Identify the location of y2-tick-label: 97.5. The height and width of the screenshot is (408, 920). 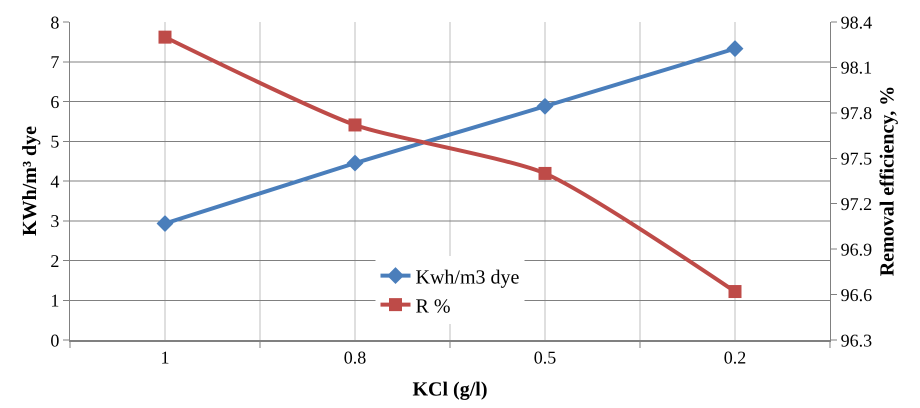
(856, 158).